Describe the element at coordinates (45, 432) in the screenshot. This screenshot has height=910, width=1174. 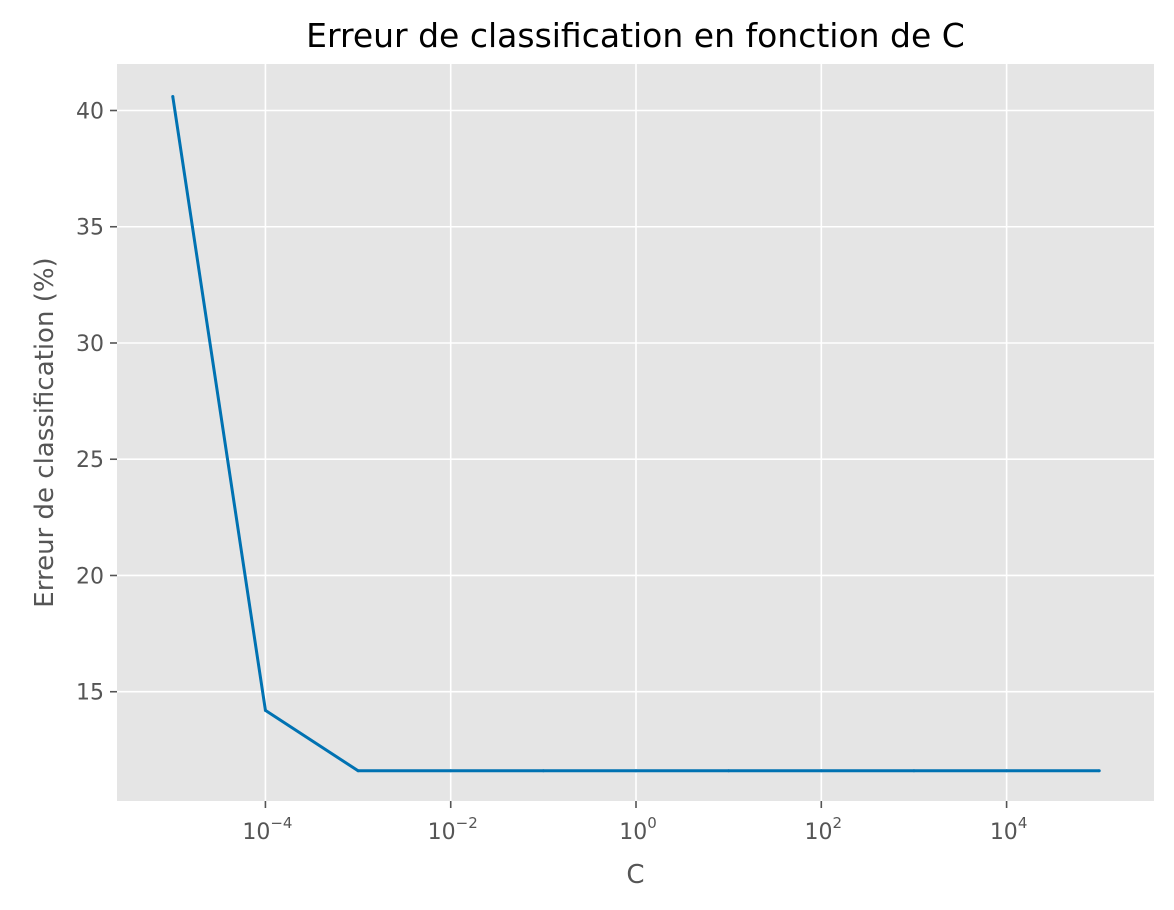
I see `y-axis-label: Erreur de classification (%)` at that location.